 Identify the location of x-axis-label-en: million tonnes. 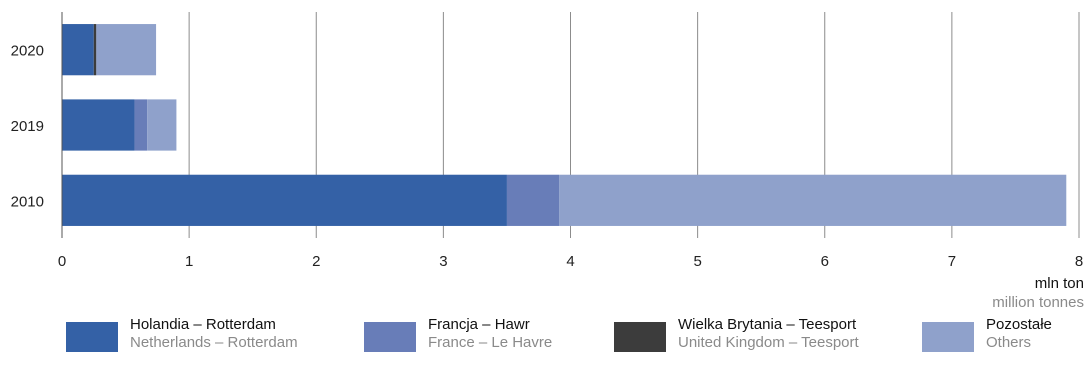
(1038, 302).